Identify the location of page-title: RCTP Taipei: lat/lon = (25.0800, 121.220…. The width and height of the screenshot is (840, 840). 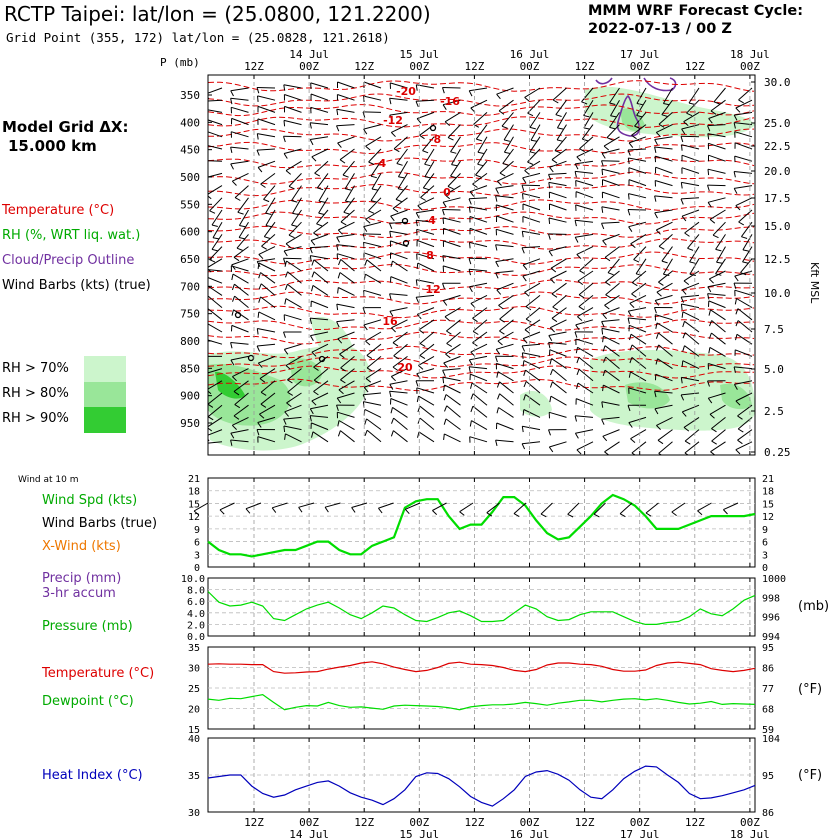
(217, 14).